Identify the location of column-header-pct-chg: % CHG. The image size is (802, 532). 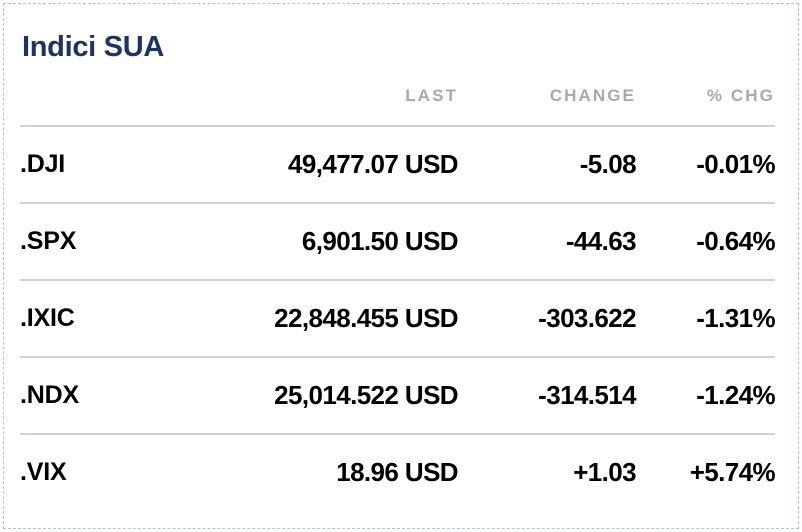
(740, 95).